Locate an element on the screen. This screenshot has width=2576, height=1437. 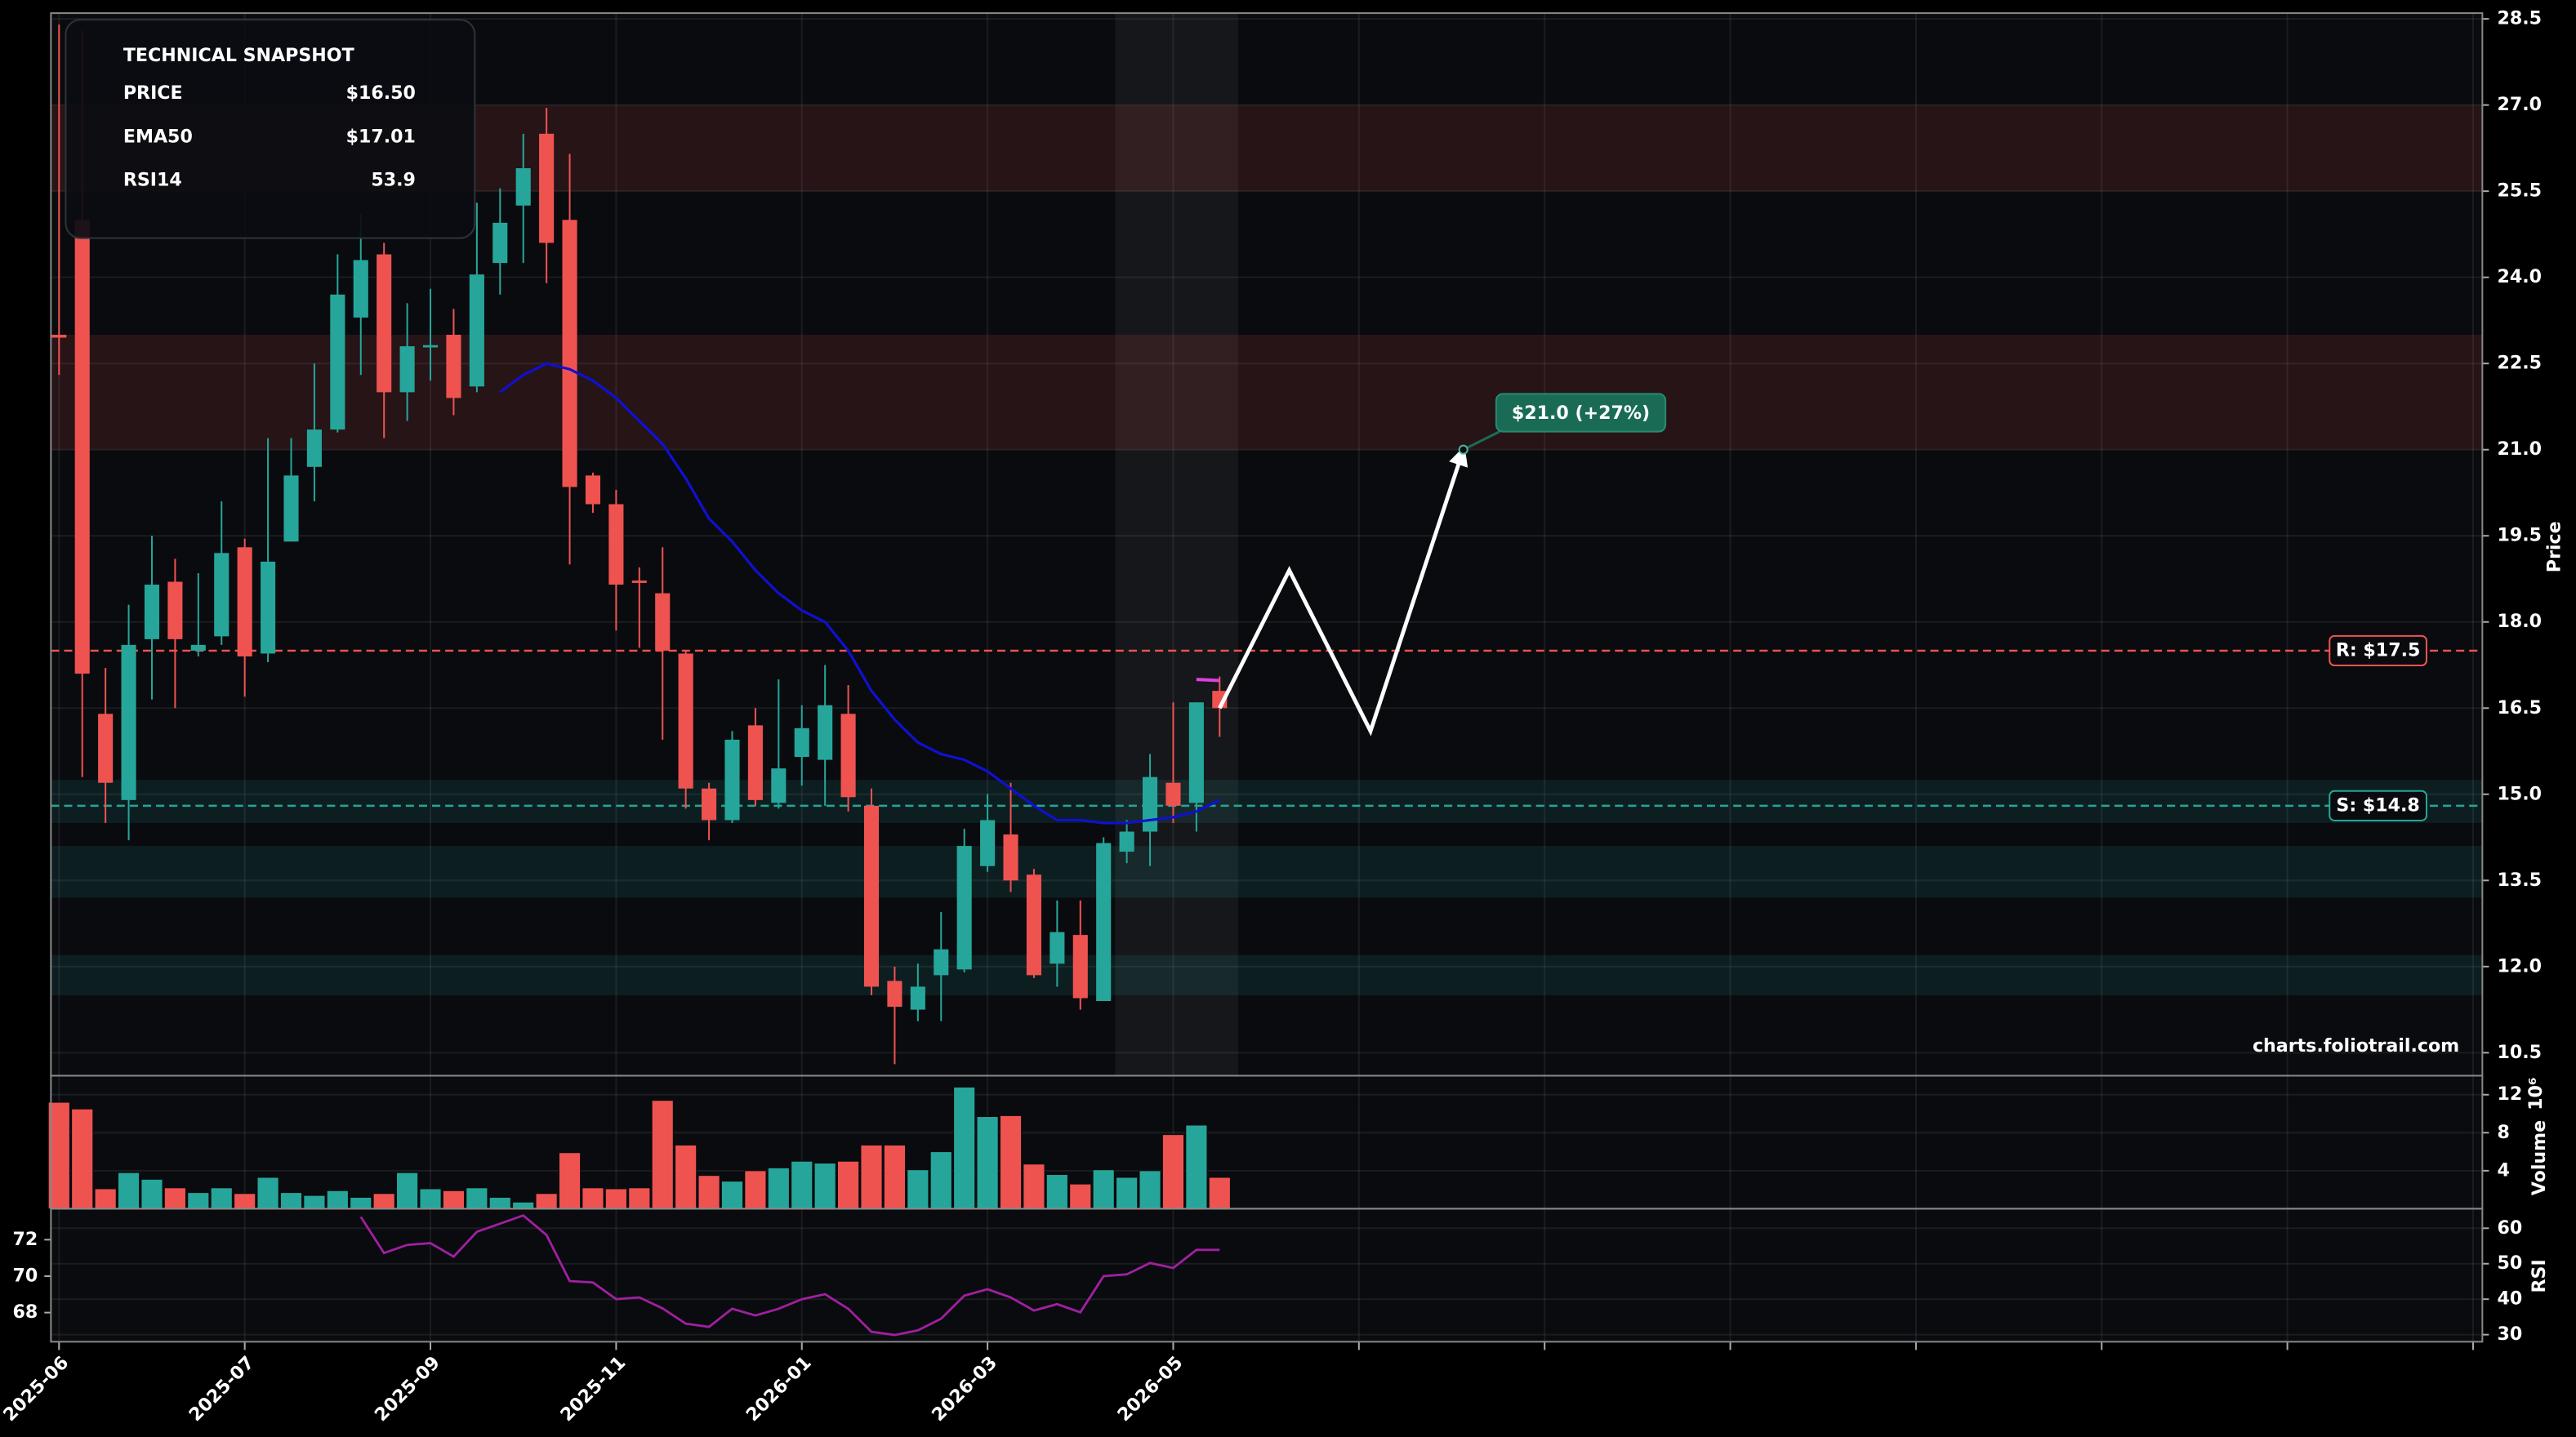
target-point is located at coordinates (1463, 449).